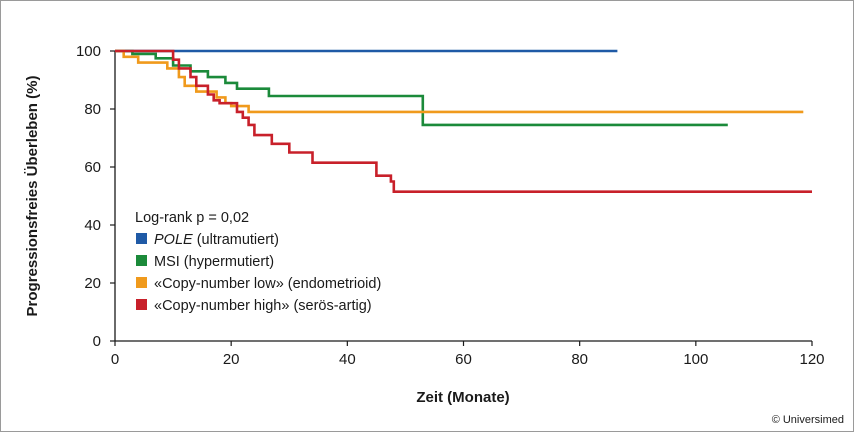 This screenshot has width=854, height=432. Describe the element at coordinates (92, 225) in the screenshot. I see `y-tick-label: 40` at that location.